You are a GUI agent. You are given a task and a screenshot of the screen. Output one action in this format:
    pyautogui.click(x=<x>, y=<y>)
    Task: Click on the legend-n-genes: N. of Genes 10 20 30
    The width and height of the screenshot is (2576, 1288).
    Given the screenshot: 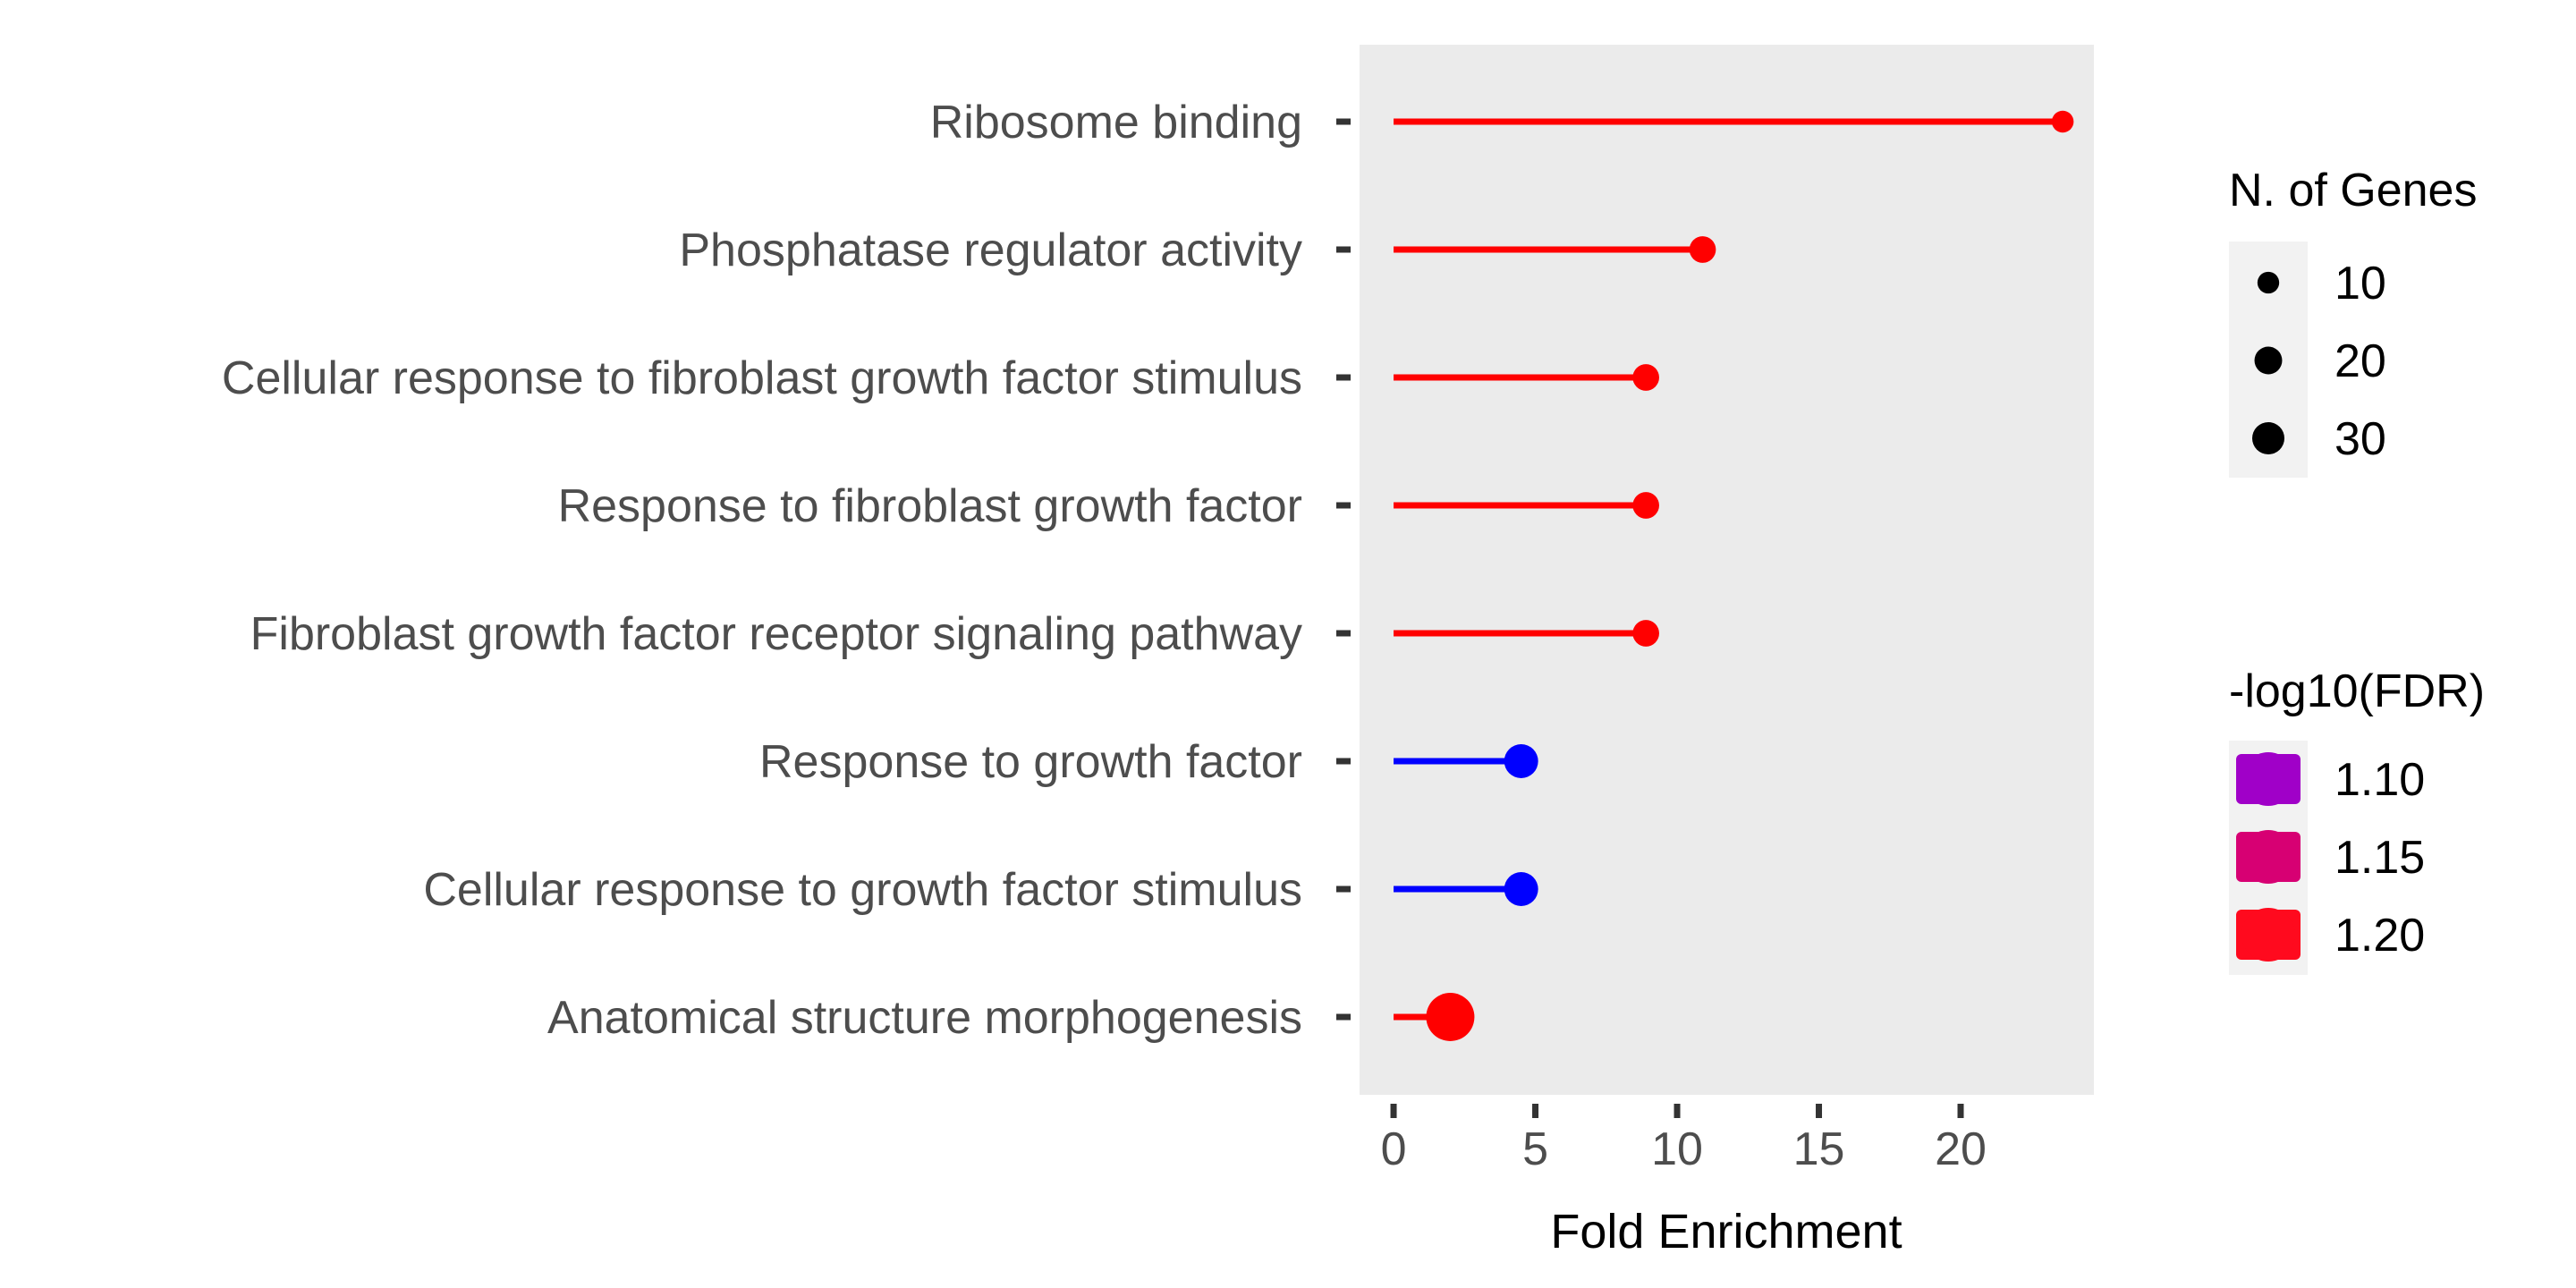 What is the action you would take?
    pyautogui.click(x=2353, y=321)
    